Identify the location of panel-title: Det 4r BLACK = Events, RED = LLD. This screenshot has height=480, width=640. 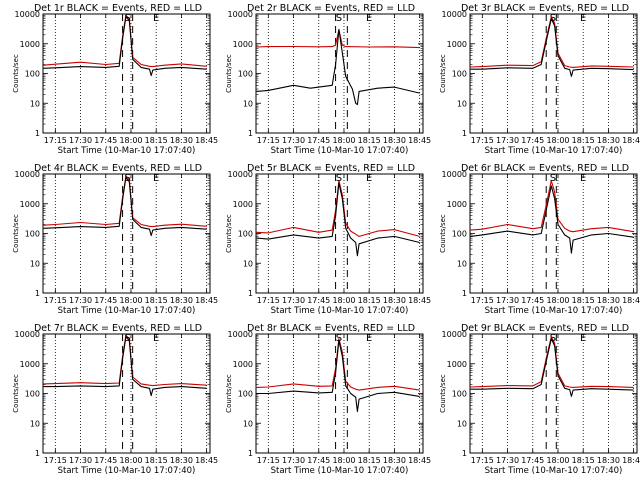
(118, 168).